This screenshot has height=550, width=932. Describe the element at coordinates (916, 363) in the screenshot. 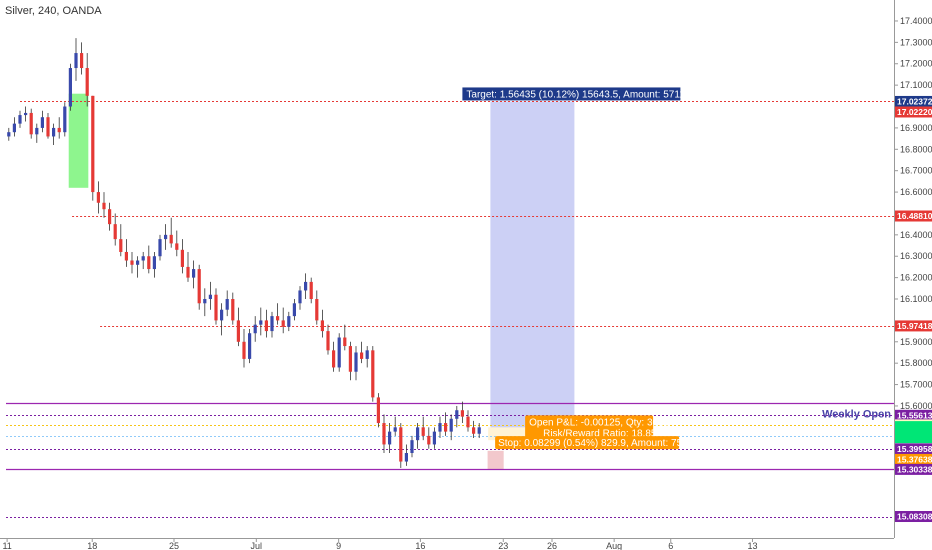

I see `y-tick-label: 15.80000` at that location.